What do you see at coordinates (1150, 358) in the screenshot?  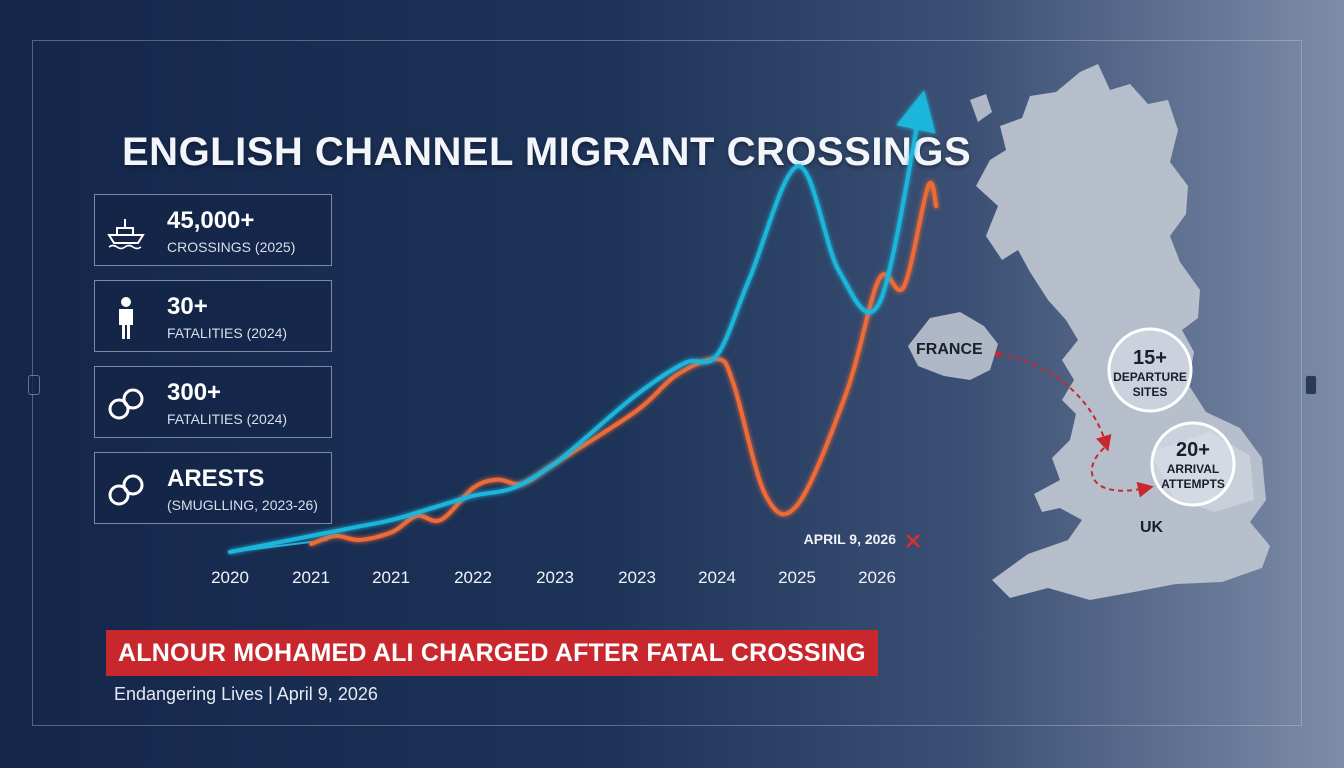 I see `callout-value: 15+` at bounding box center [1150, 358].